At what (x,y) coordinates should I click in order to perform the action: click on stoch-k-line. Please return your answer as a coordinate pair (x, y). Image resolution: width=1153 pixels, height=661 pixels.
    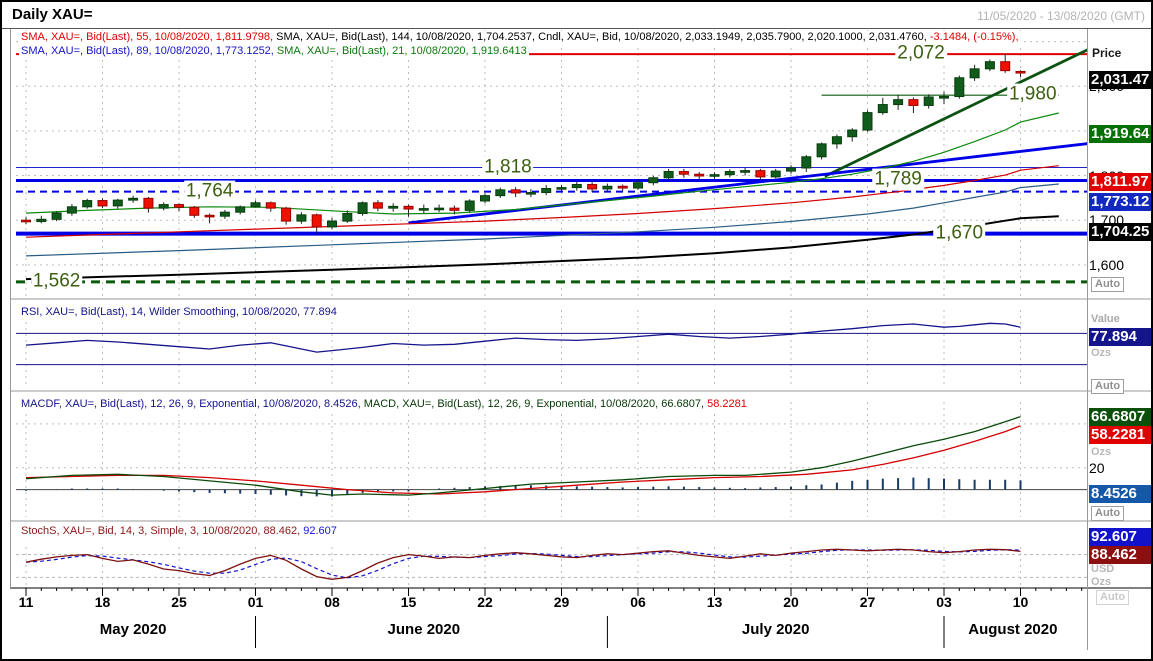
    Looking at the image, I should click on (523, 564).